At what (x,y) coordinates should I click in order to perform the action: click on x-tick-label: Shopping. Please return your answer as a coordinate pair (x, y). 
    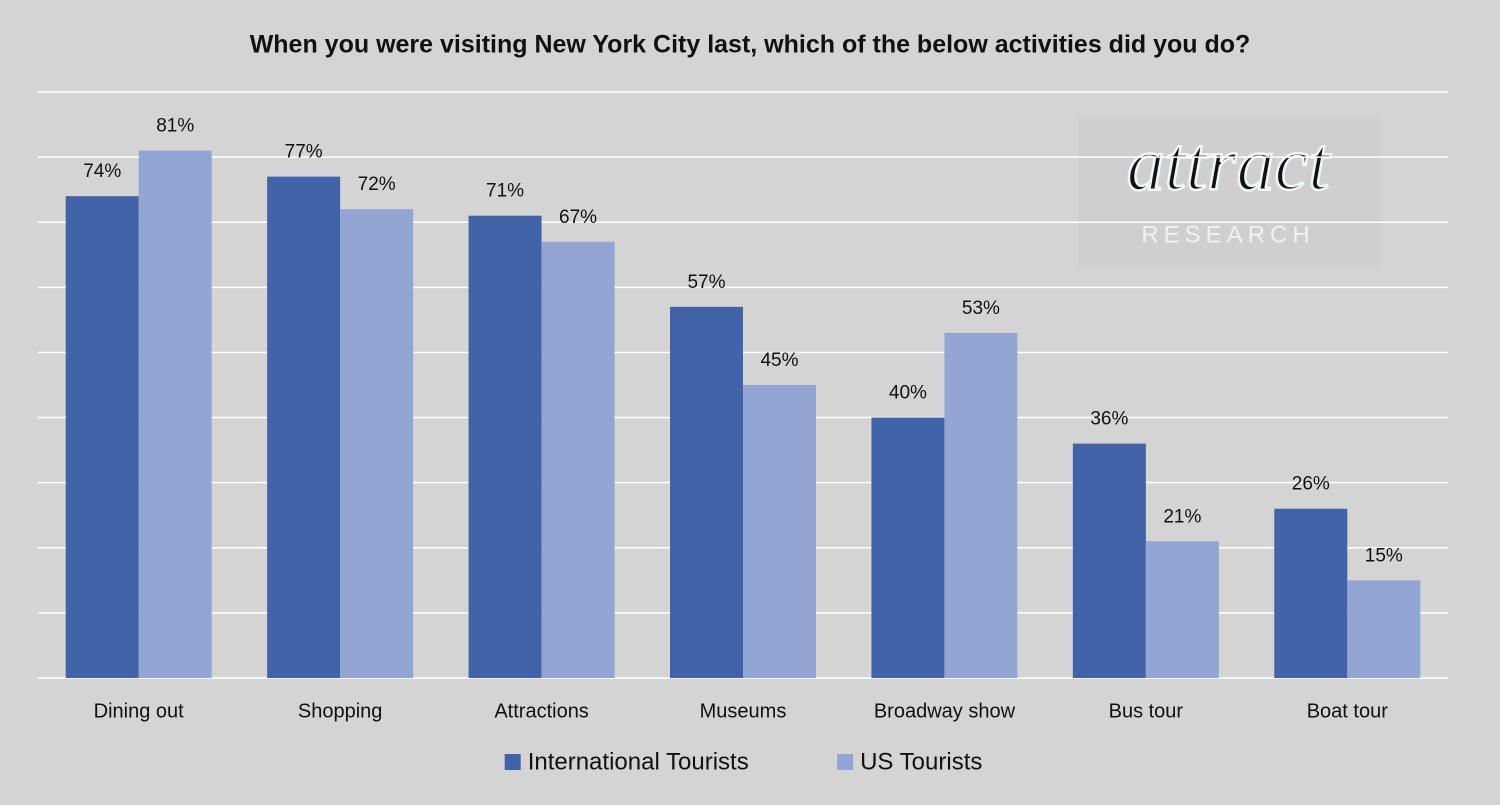
    Looking at the image, I should click on (340, 711).